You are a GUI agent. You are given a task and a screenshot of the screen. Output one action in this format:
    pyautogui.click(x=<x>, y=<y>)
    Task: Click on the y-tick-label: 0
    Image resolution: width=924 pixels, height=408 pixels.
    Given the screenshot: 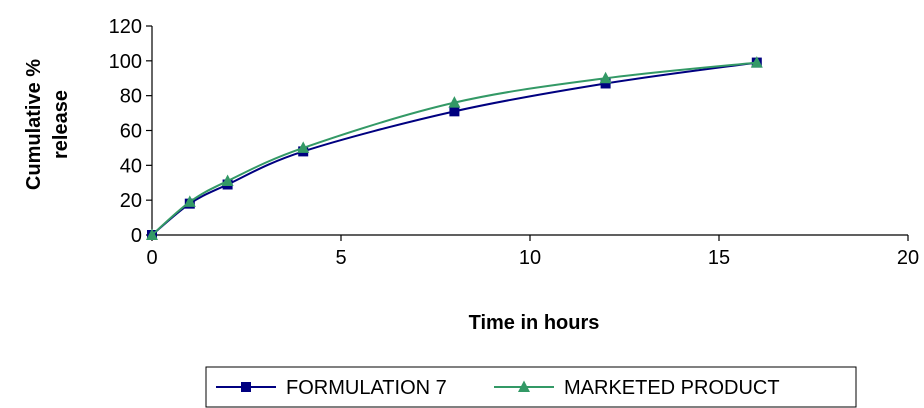 What is the action you would take?
    pyautogui.click(x=136, y=236)
    